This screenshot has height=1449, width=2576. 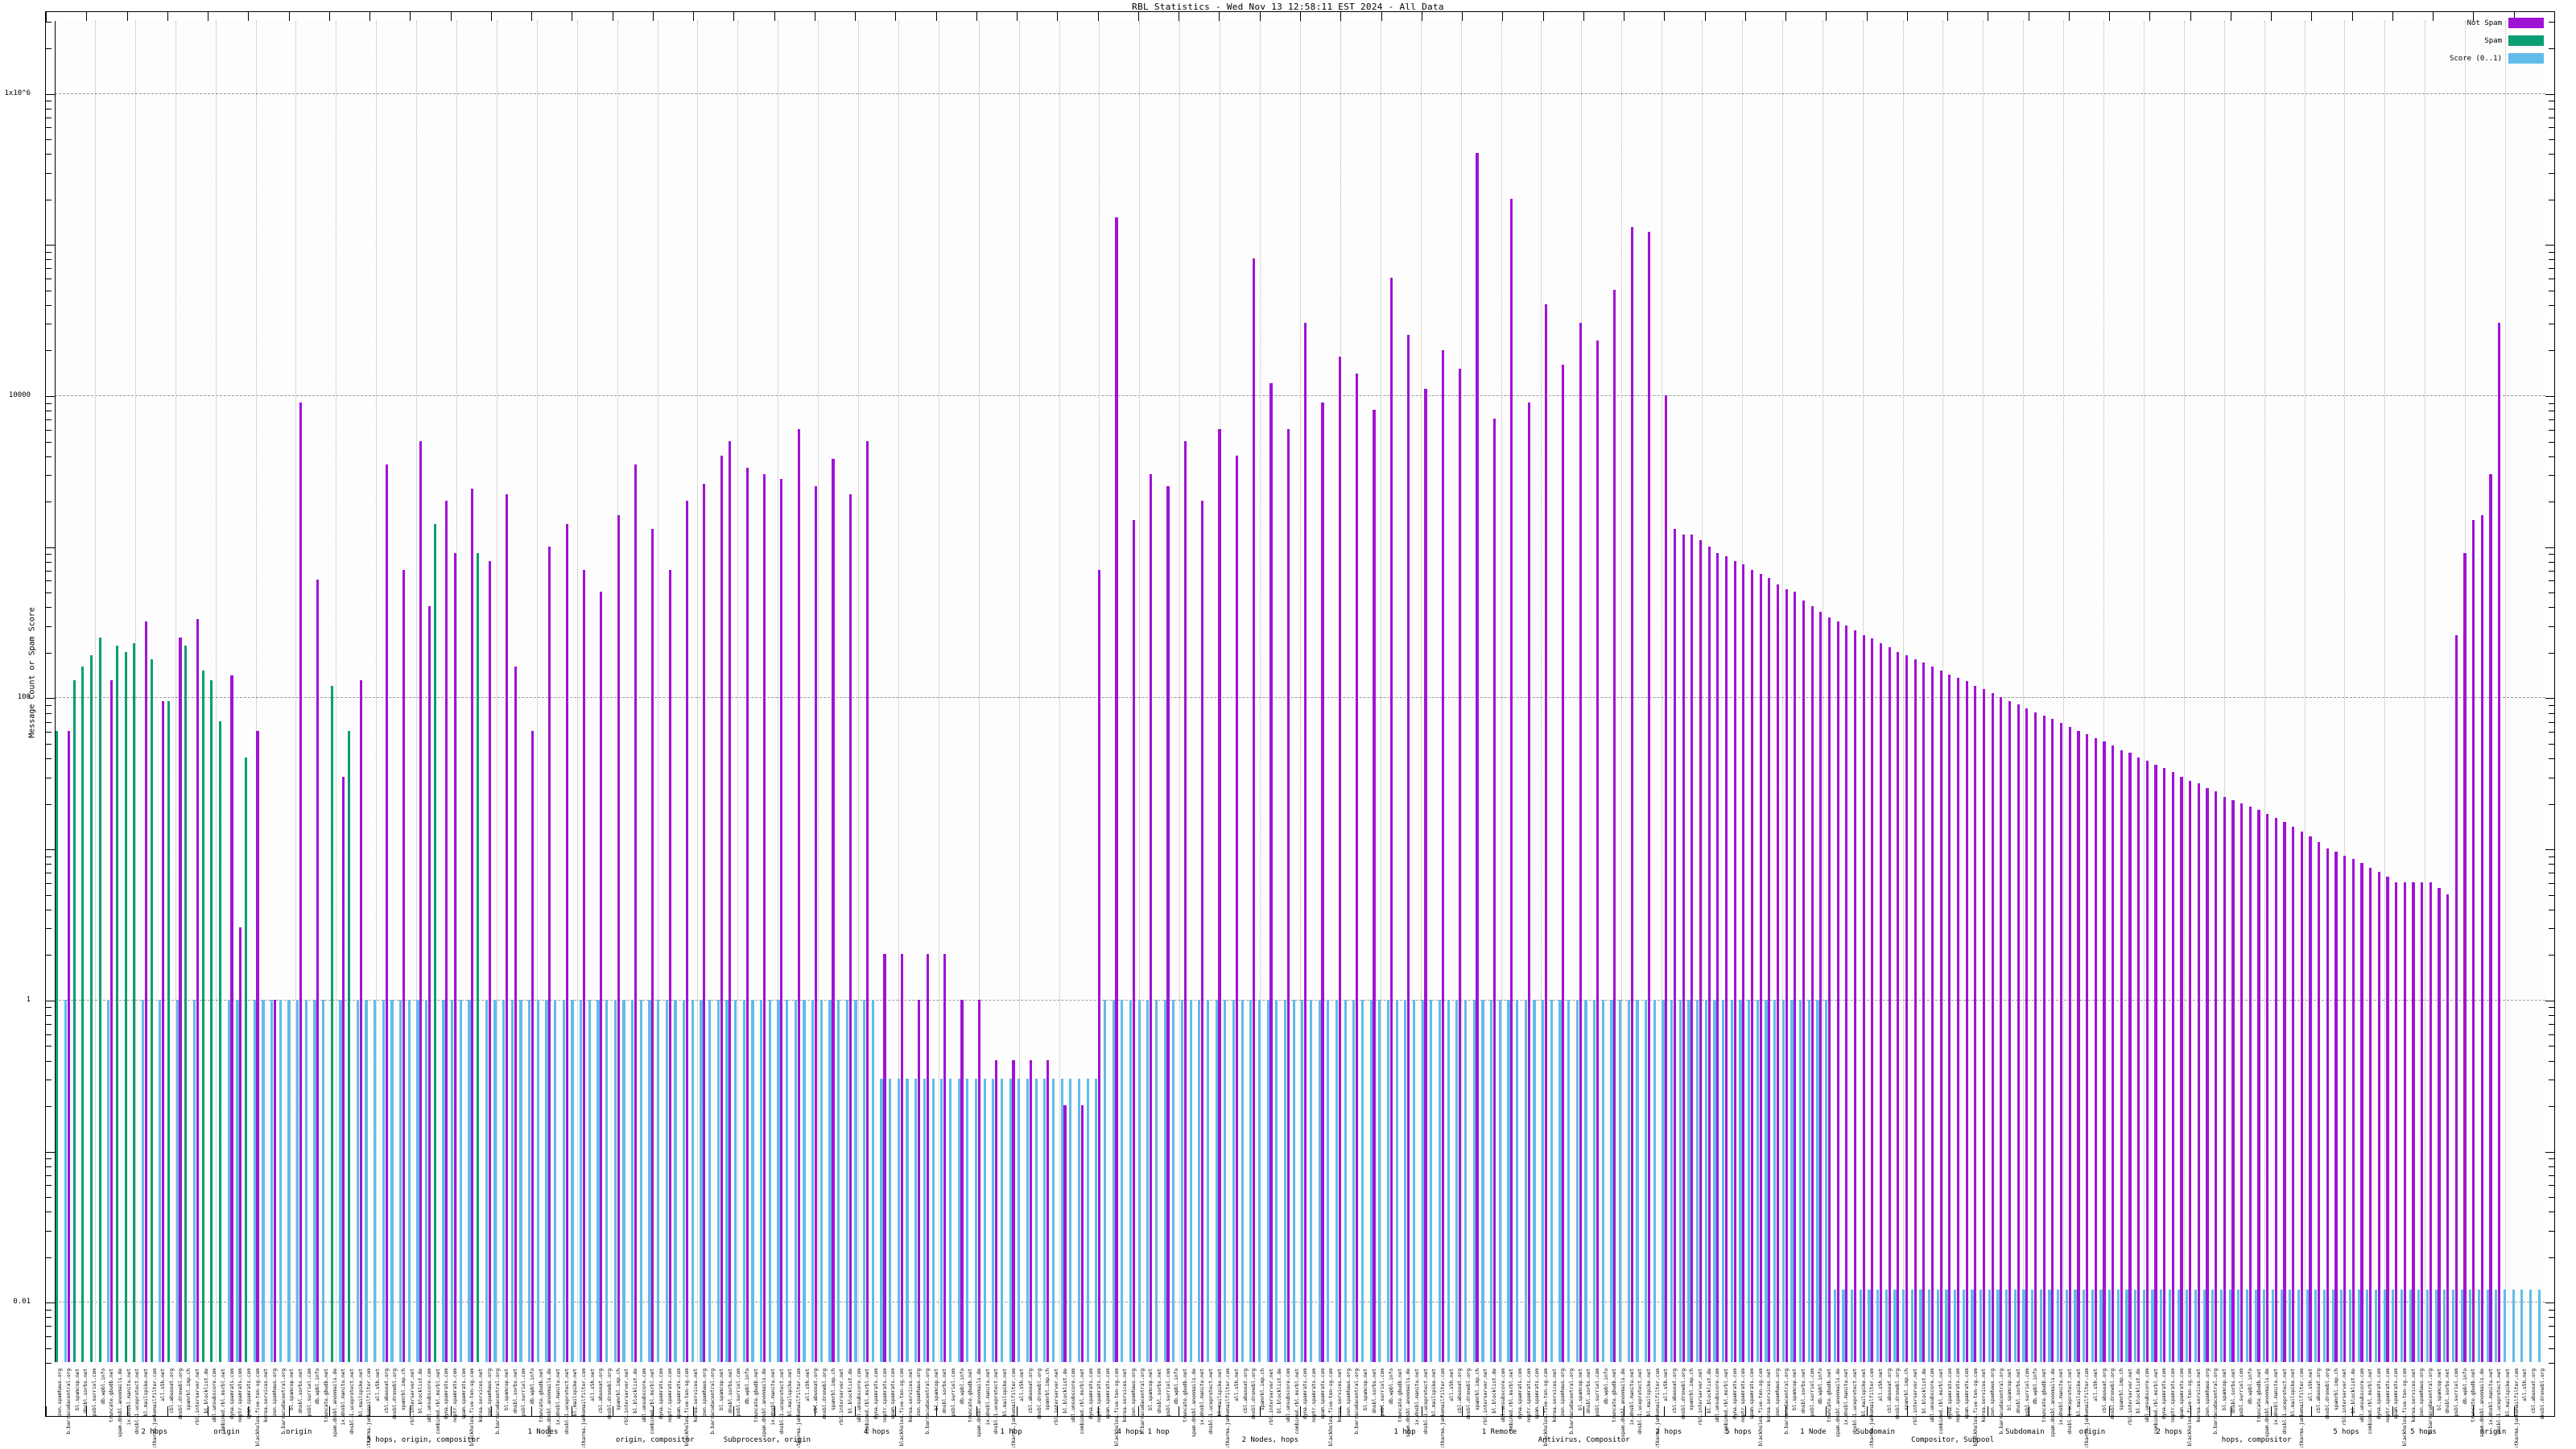 What do you see at coordinates (186, 1004) in the screenshot?
I see `bar-spam` at bounding box center [186, 1004].